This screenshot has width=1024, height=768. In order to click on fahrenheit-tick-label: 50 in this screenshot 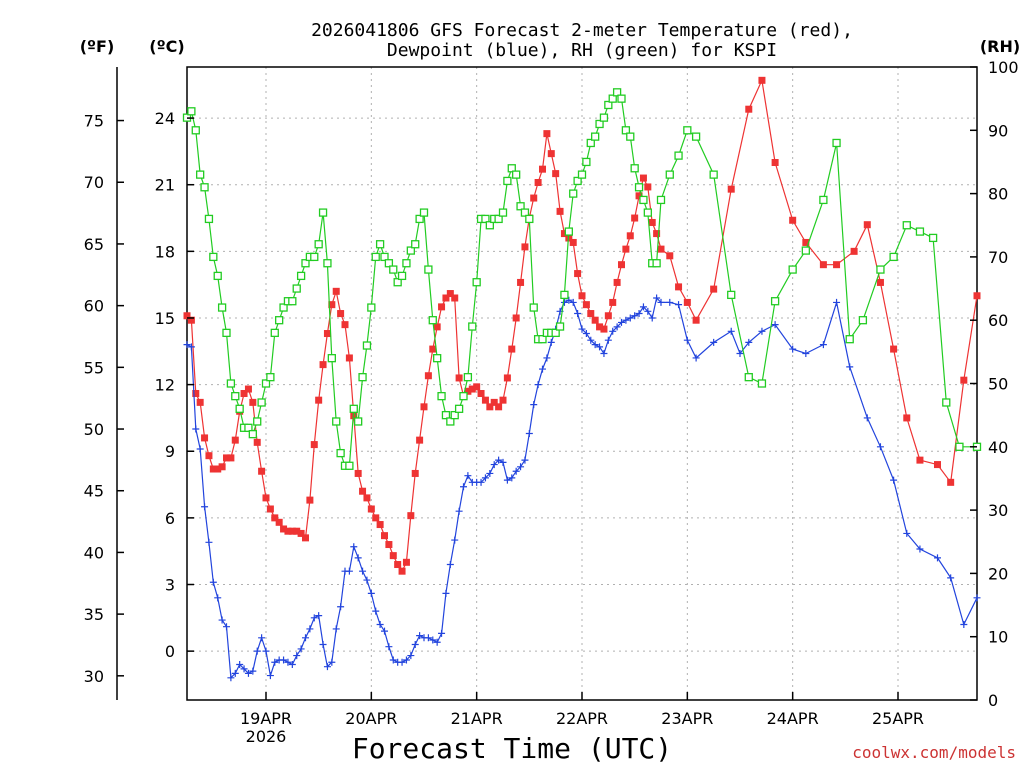, I will do `click(94, 429)`.